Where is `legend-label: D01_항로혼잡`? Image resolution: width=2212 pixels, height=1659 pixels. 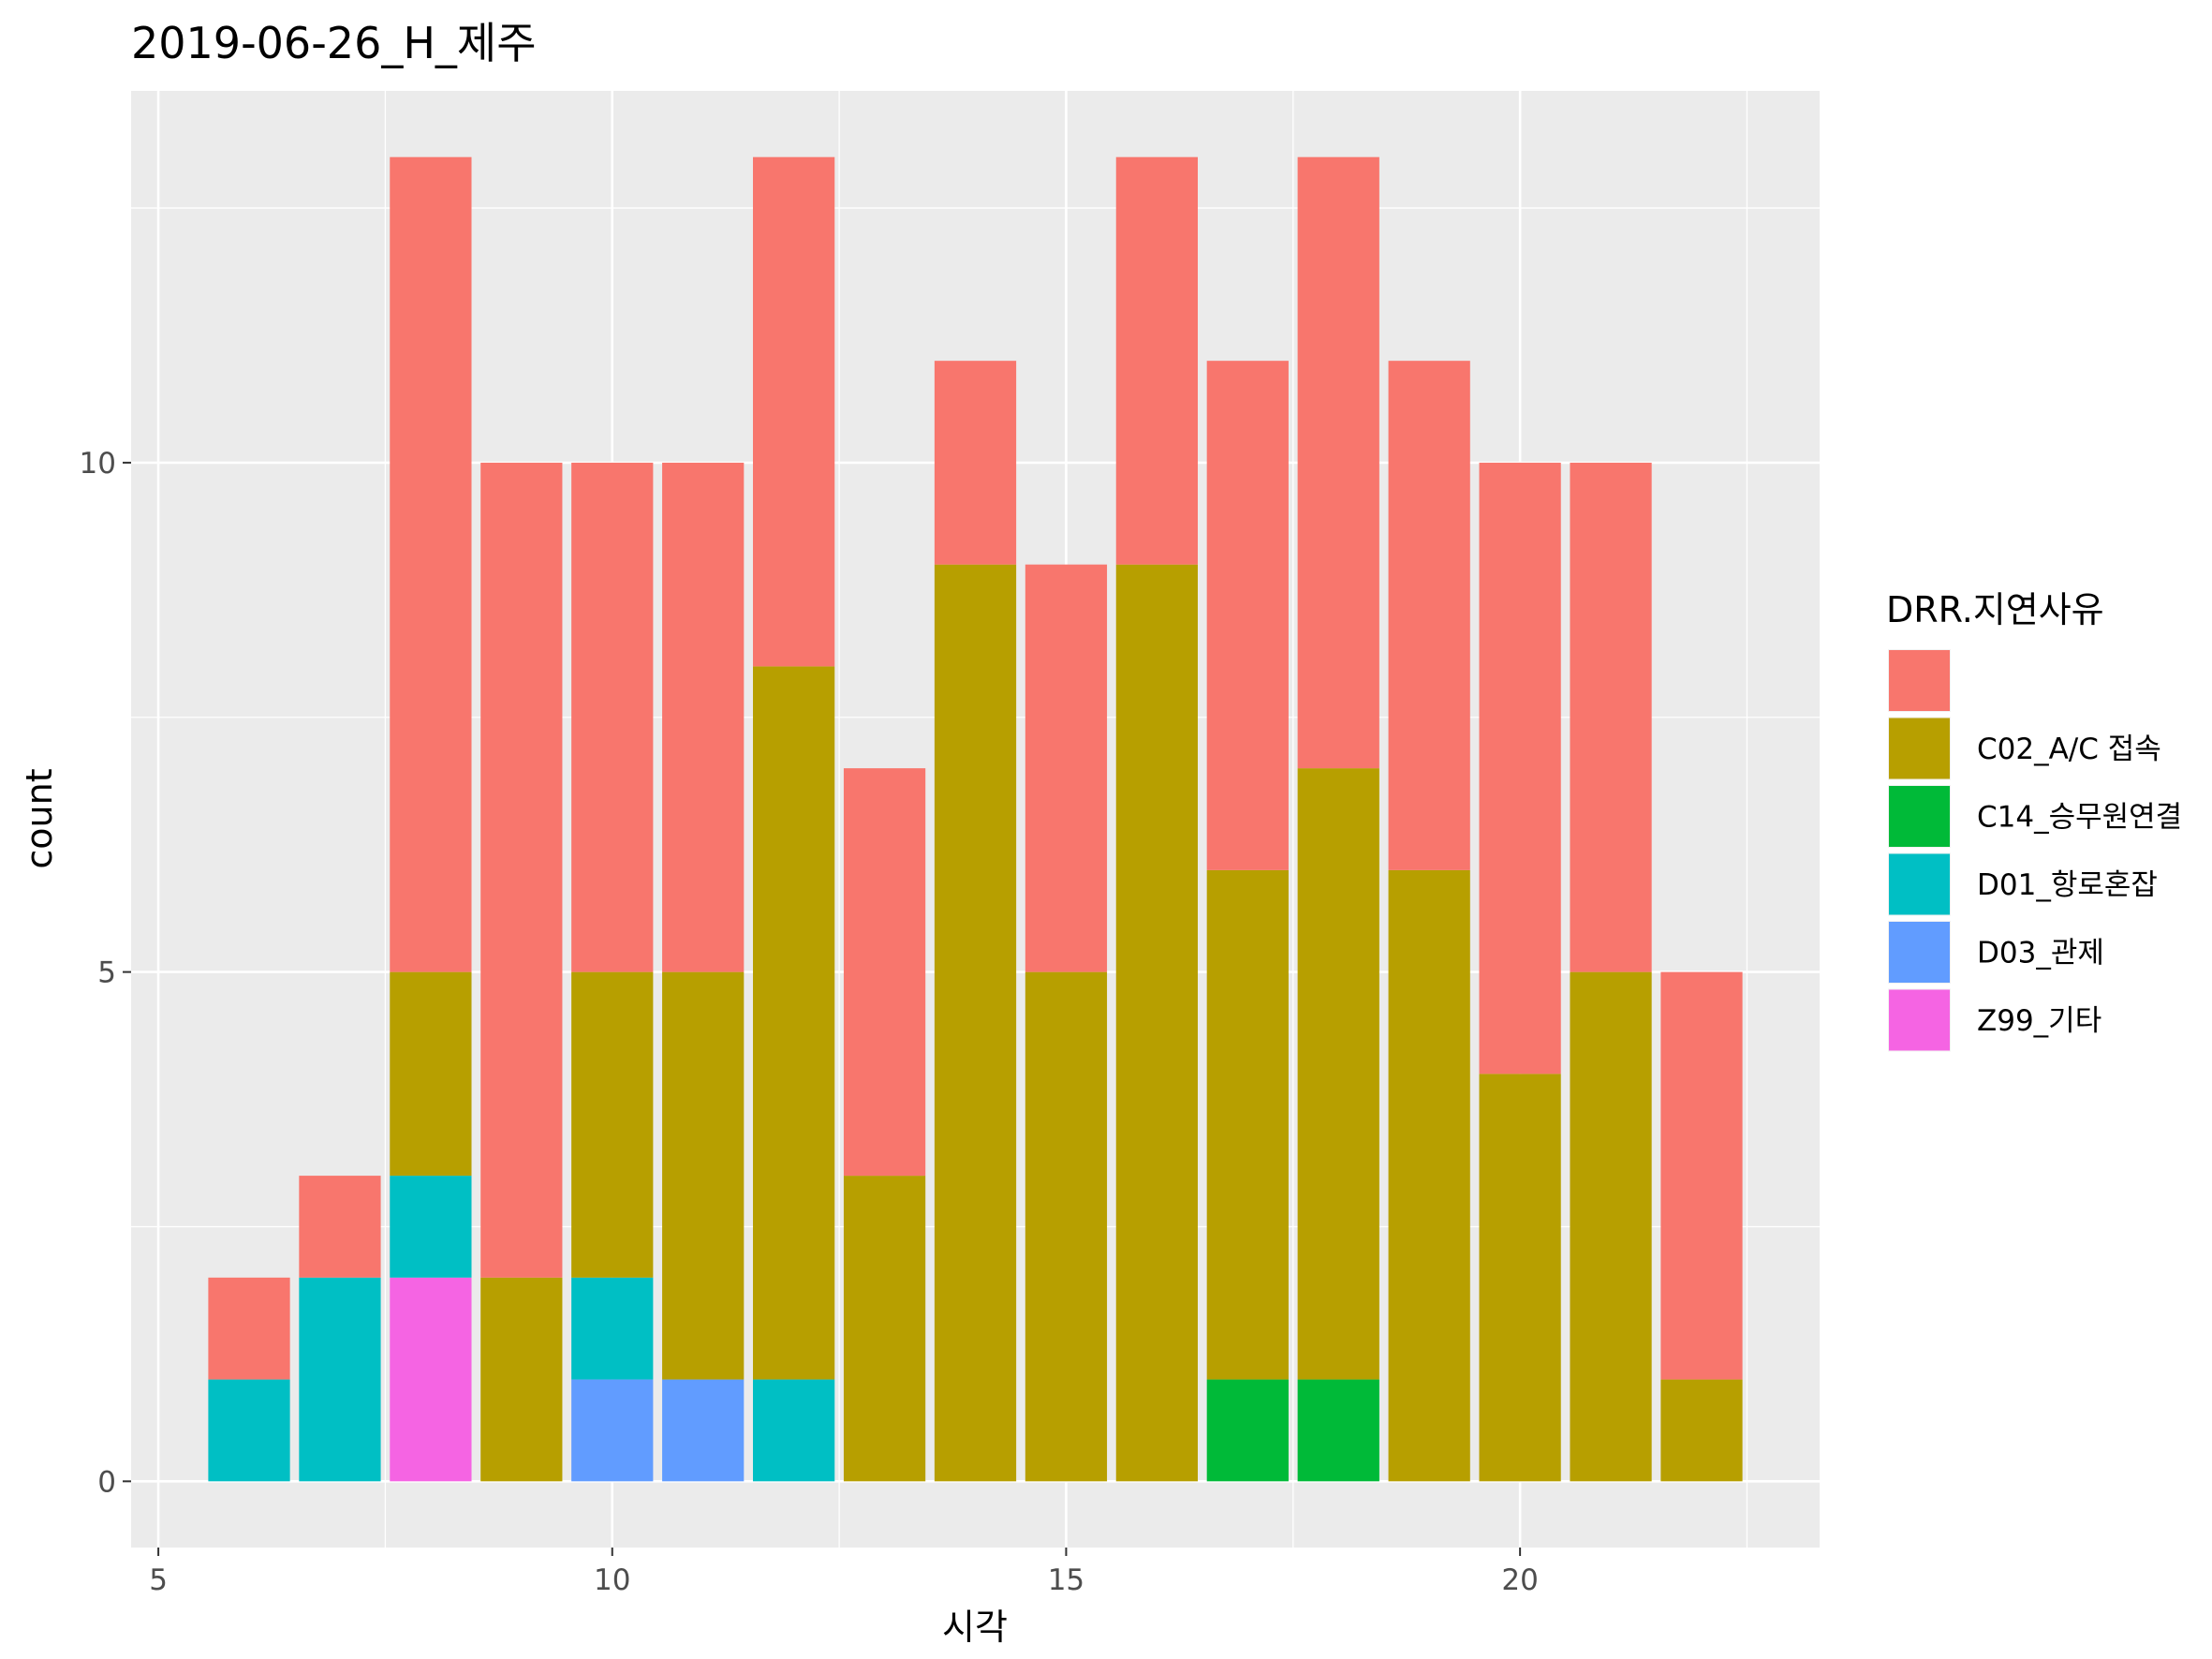 legend-label: D01_항로혼잡 is located at coordinates (2067, 885).